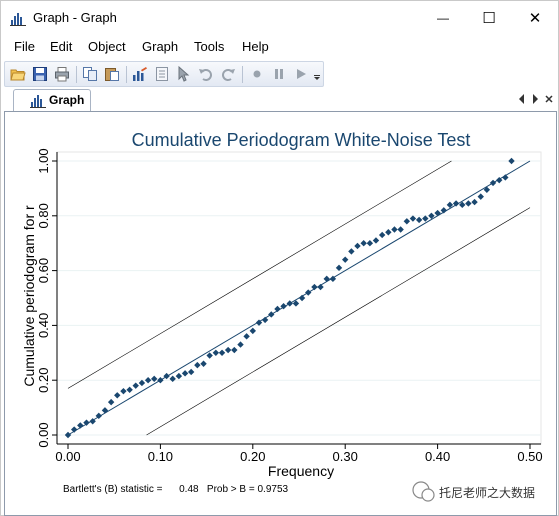 The height and width of the screenshot is (516, 559). I want to click on pause-icon, so click(279, 74).